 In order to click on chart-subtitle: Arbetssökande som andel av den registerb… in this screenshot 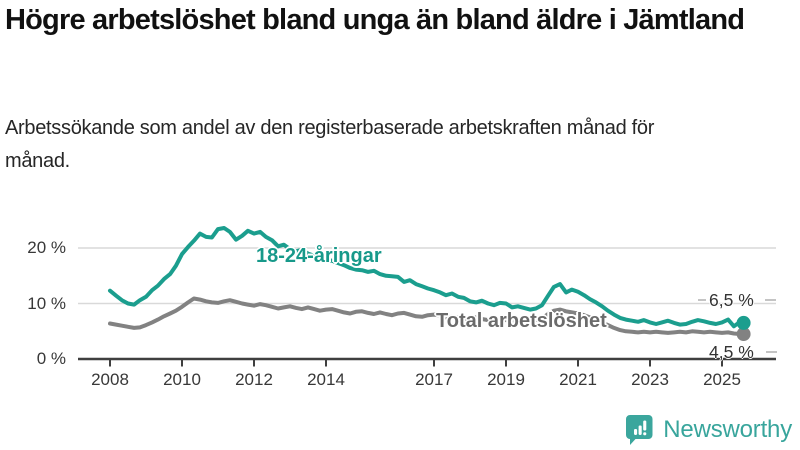, I will do `click(330, 144)`.